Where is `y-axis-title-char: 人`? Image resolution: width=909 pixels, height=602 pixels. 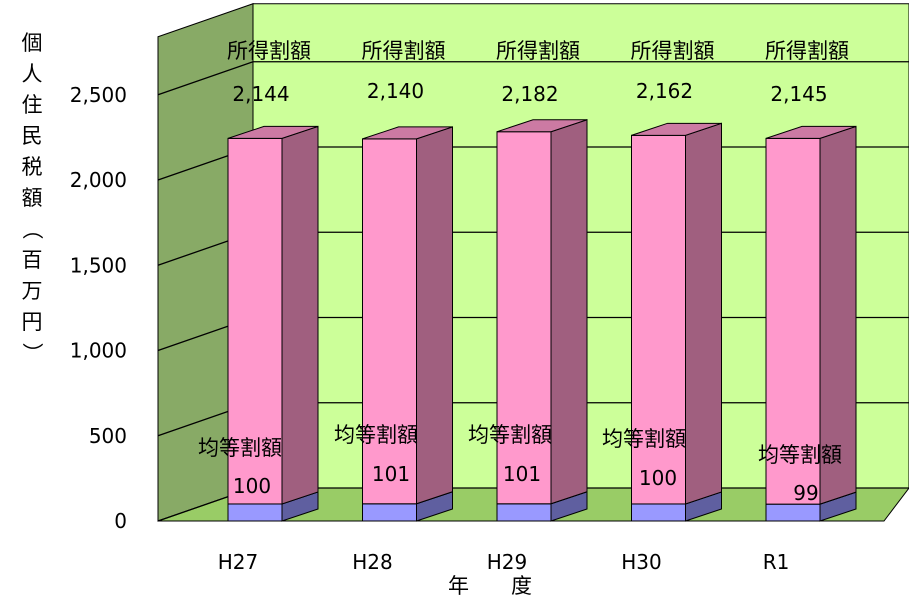
y-axis-title-char: 人 is located at coordinates (32, 74).